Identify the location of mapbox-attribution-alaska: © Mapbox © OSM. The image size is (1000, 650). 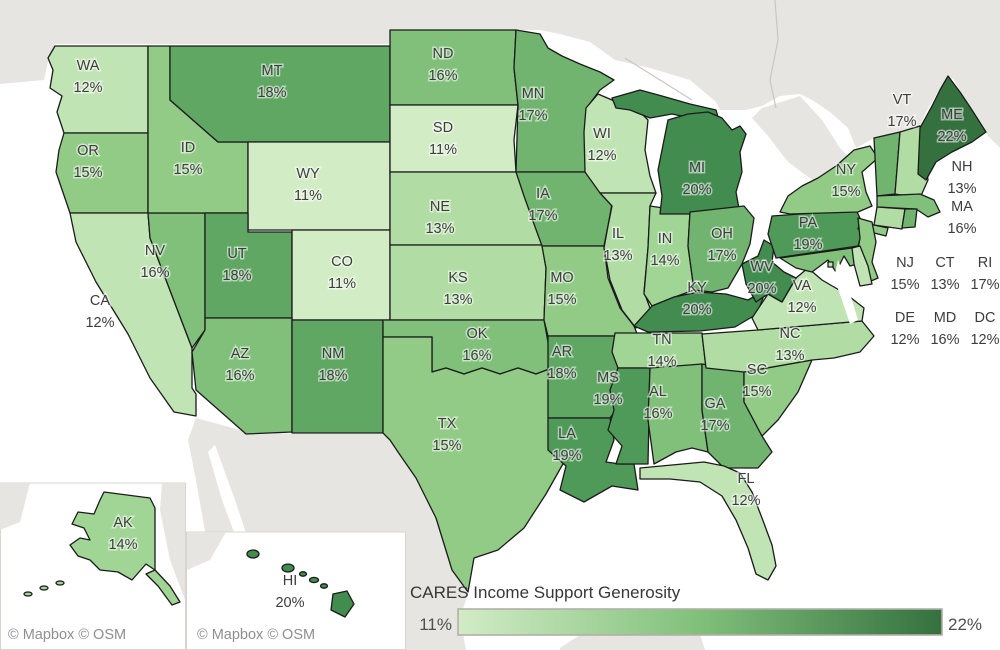
(67, 635).